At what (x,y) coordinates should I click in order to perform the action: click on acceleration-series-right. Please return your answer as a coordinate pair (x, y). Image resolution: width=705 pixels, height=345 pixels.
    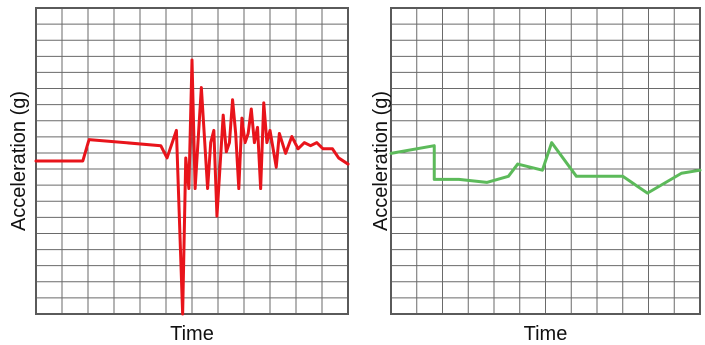
    Looking at the image, I should click on (545, 168).